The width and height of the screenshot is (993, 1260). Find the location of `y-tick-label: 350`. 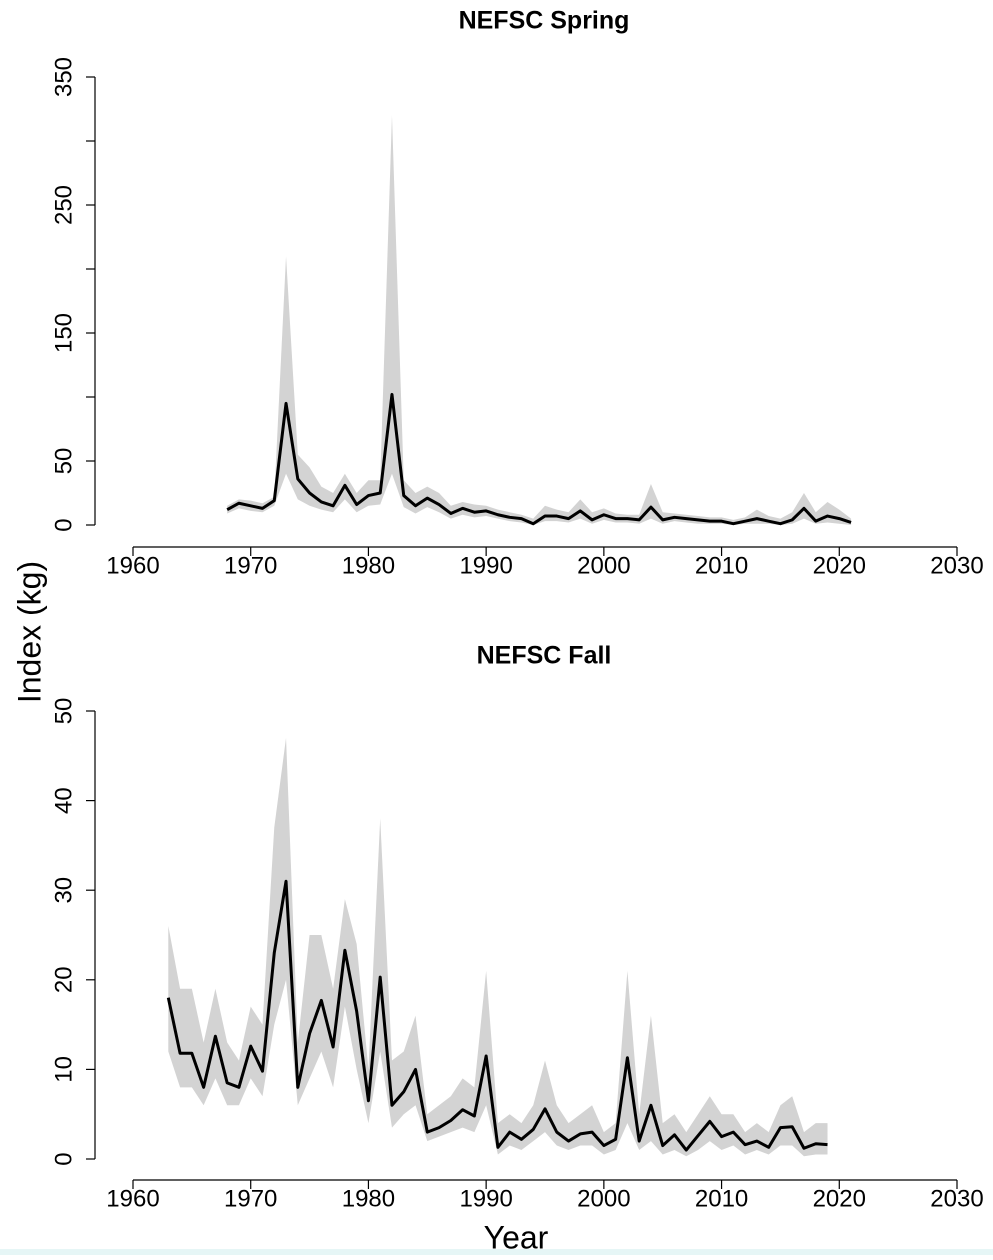

y-tick-label: 350 is located at coordinates (63, 77).